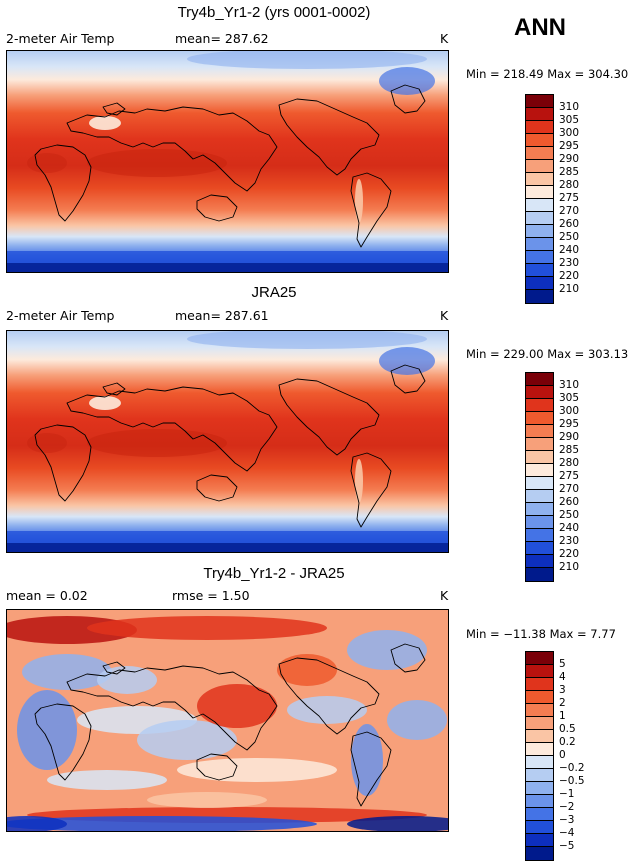 This screenshot has height=861, width=644. What do you see at coordinates (540, 27) in the screenshot?
I see `season-label: ANN` at bounding box center [540, 27].